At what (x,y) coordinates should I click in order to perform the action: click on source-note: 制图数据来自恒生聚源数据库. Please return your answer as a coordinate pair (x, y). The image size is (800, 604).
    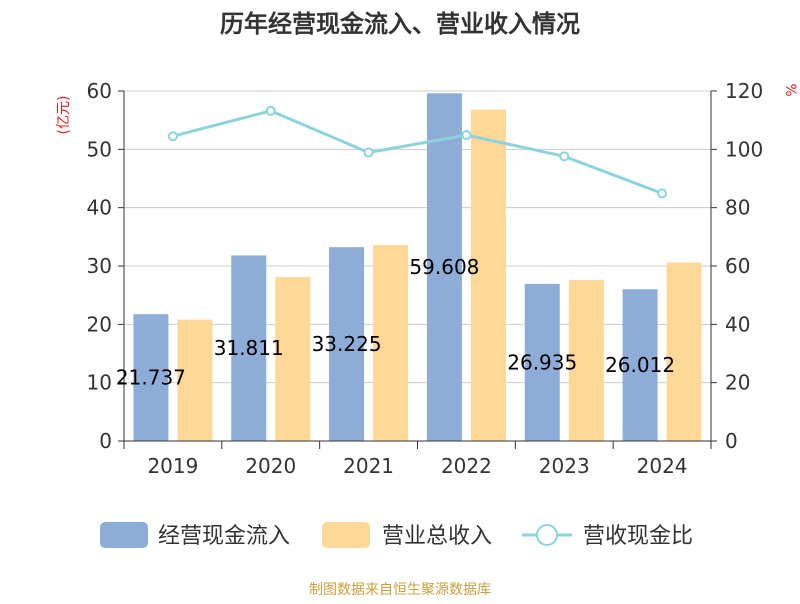
    Looking at the image, I should click on (400, 590).